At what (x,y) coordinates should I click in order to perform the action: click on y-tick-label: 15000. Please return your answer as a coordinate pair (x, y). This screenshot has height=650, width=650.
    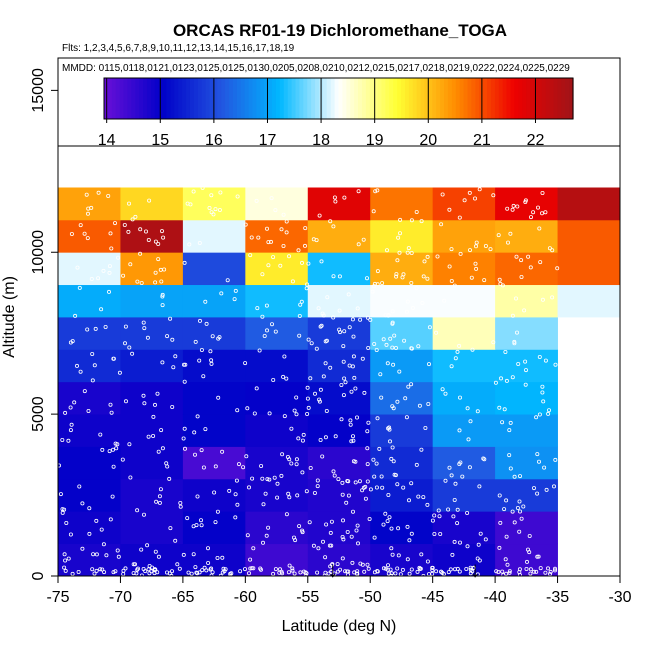
    Looking at the image, I should click on (38, 90).